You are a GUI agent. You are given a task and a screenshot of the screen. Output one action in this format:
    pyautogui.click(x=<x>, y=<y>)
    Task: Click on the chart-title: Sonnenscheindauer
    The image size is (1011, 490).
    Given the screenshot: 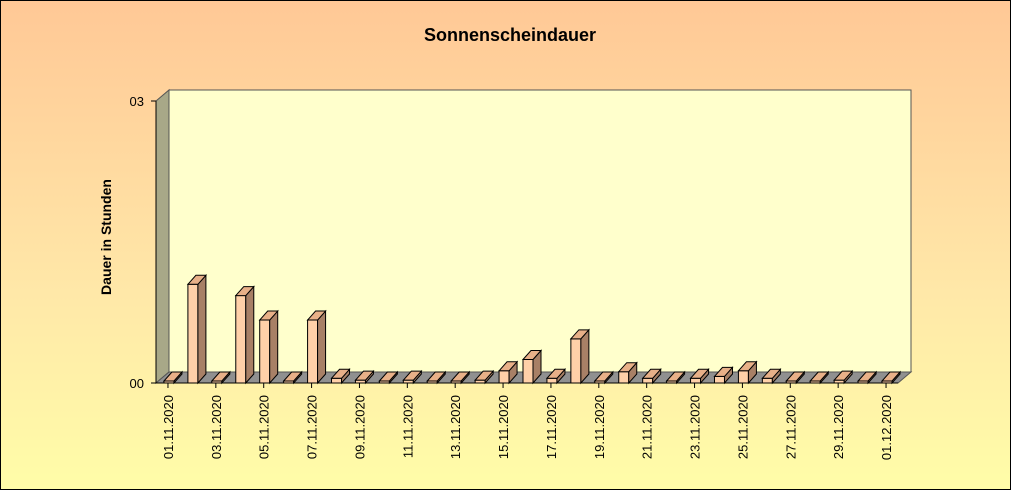 What is the action you would take?
    pyautogui.click(x=510, y=35)
    